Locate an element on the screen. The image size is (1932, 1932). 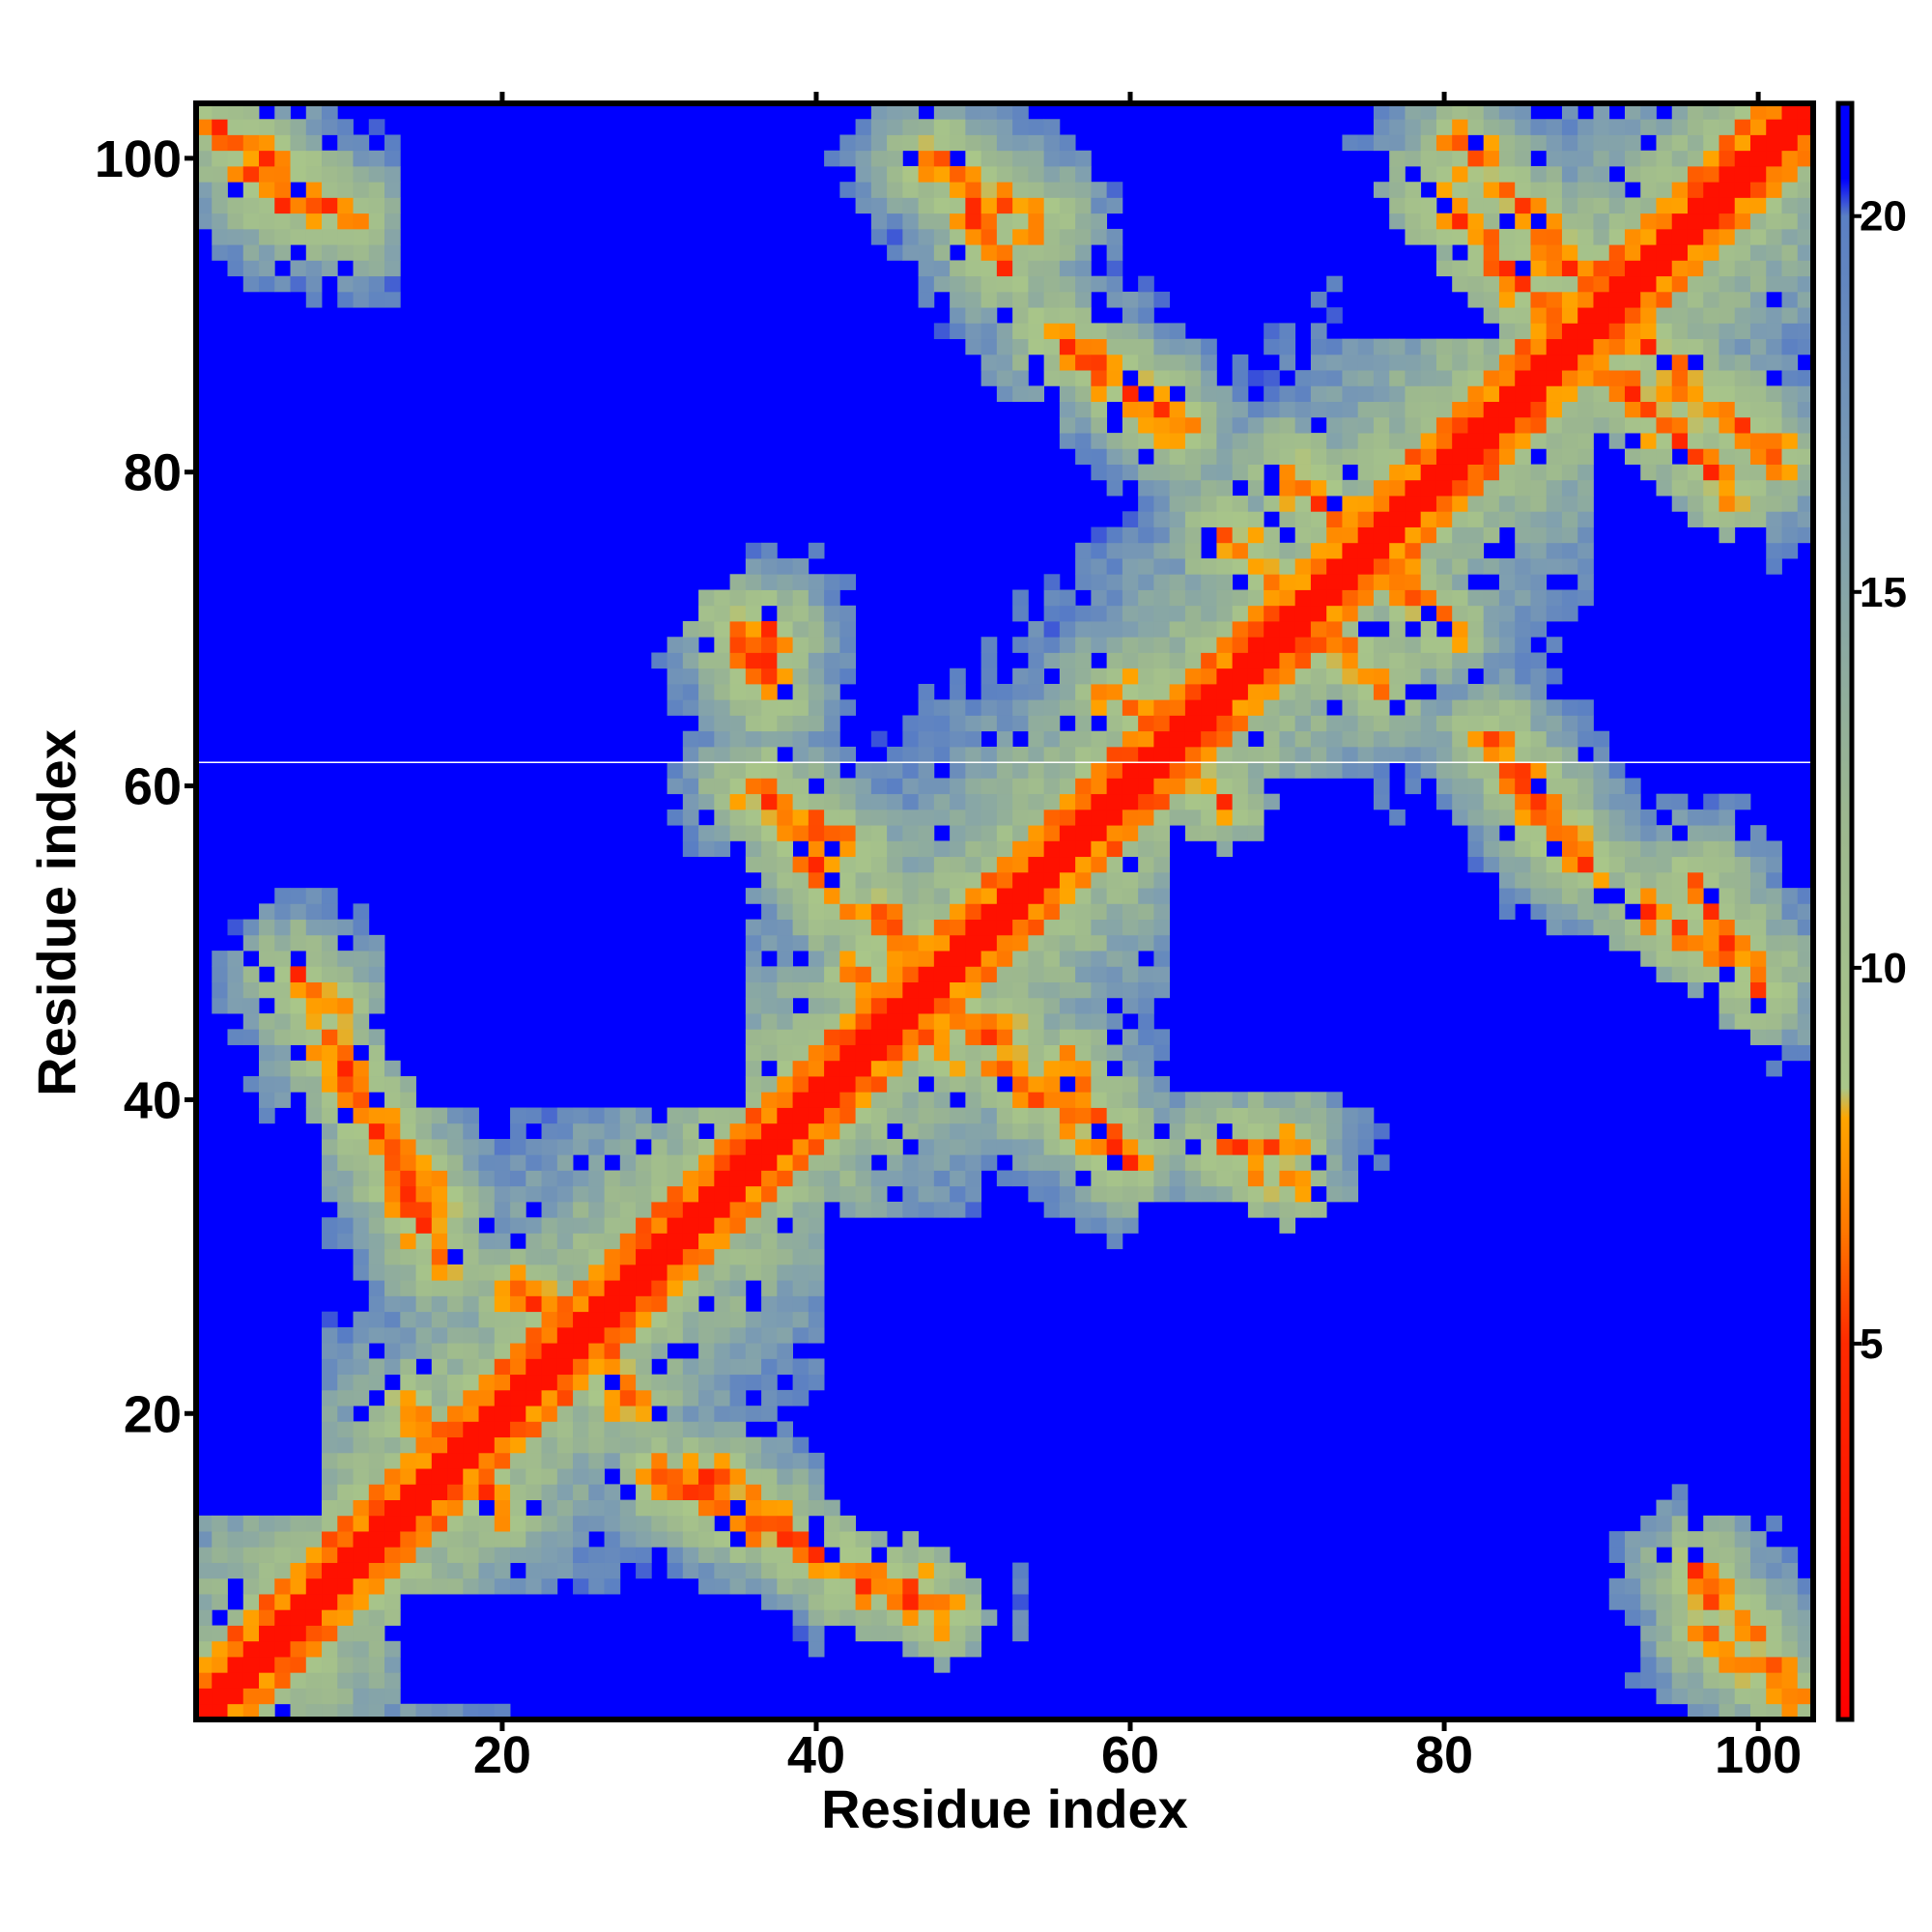
x-tick-label: 100 is located at coordinates (1758, 1755).